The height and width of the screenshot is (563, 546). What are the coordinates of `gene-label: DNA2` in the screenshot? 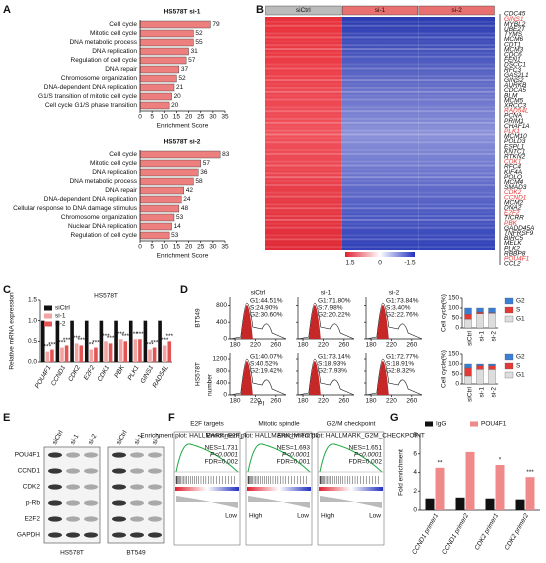 It's located at (513, 208).